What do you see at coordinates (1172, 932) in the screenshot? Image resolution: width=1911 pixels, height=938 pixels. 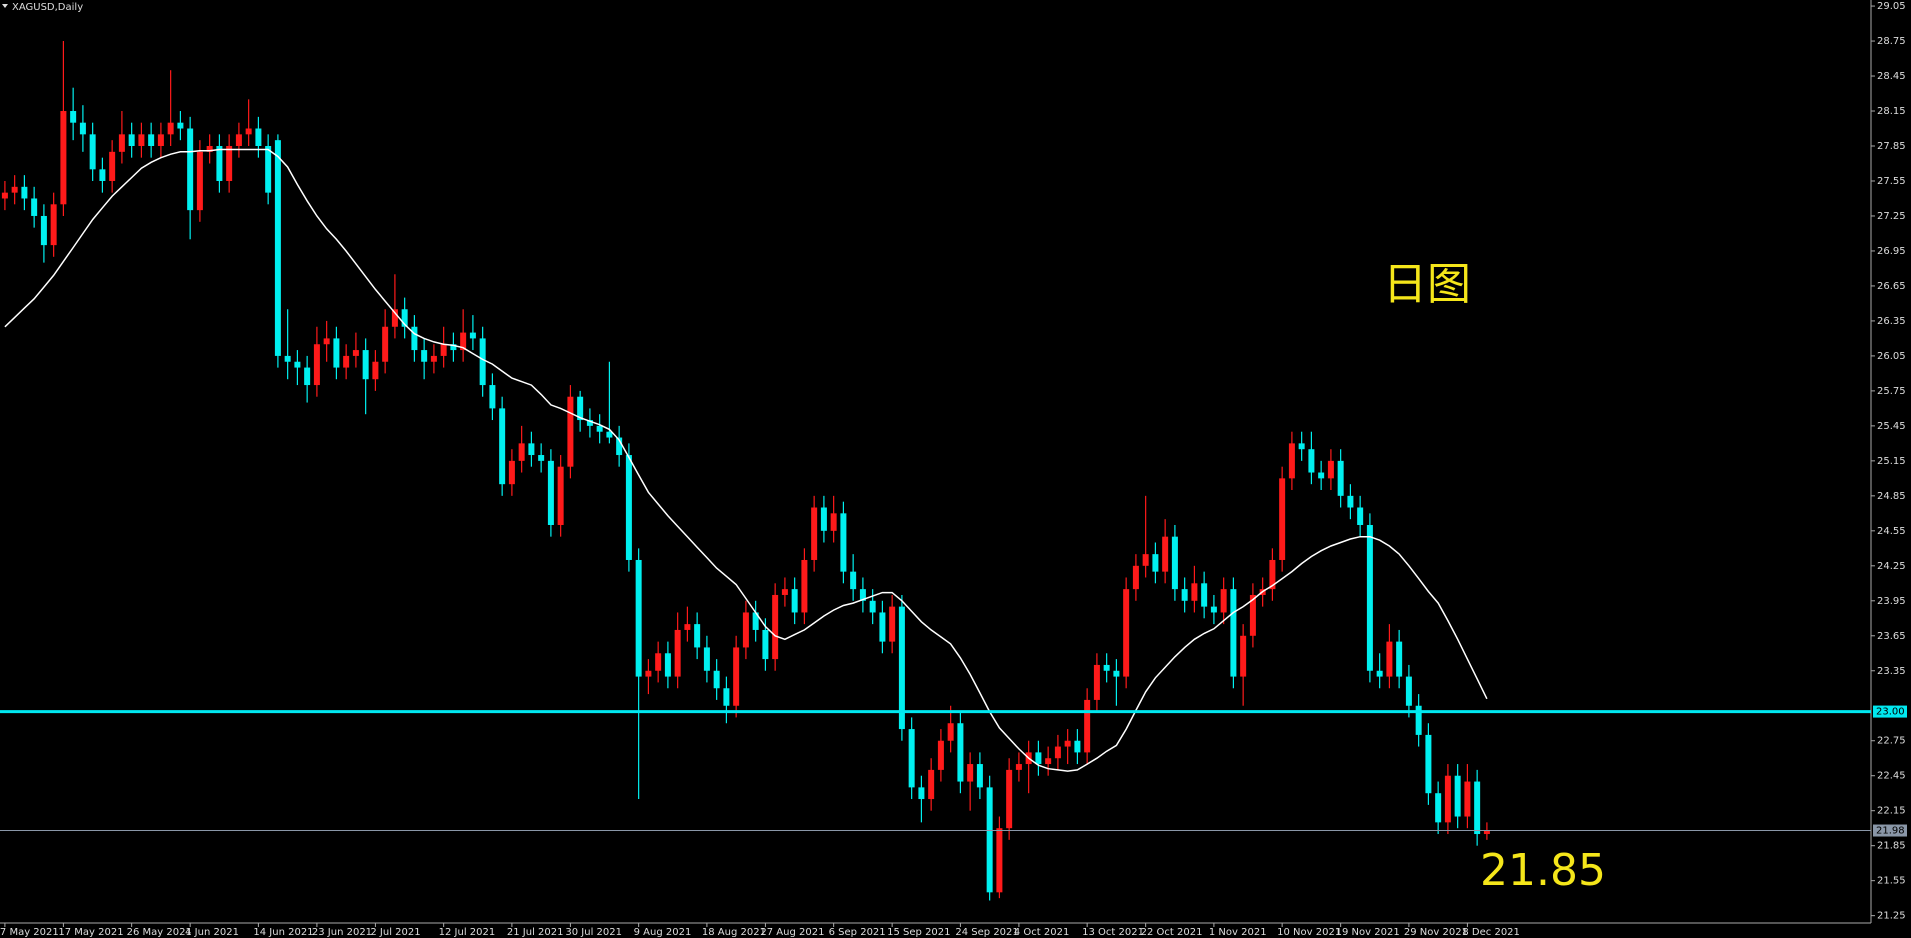 I see `x-tick-label: 22 Oct 2021` at bounding box center [1172, 932].